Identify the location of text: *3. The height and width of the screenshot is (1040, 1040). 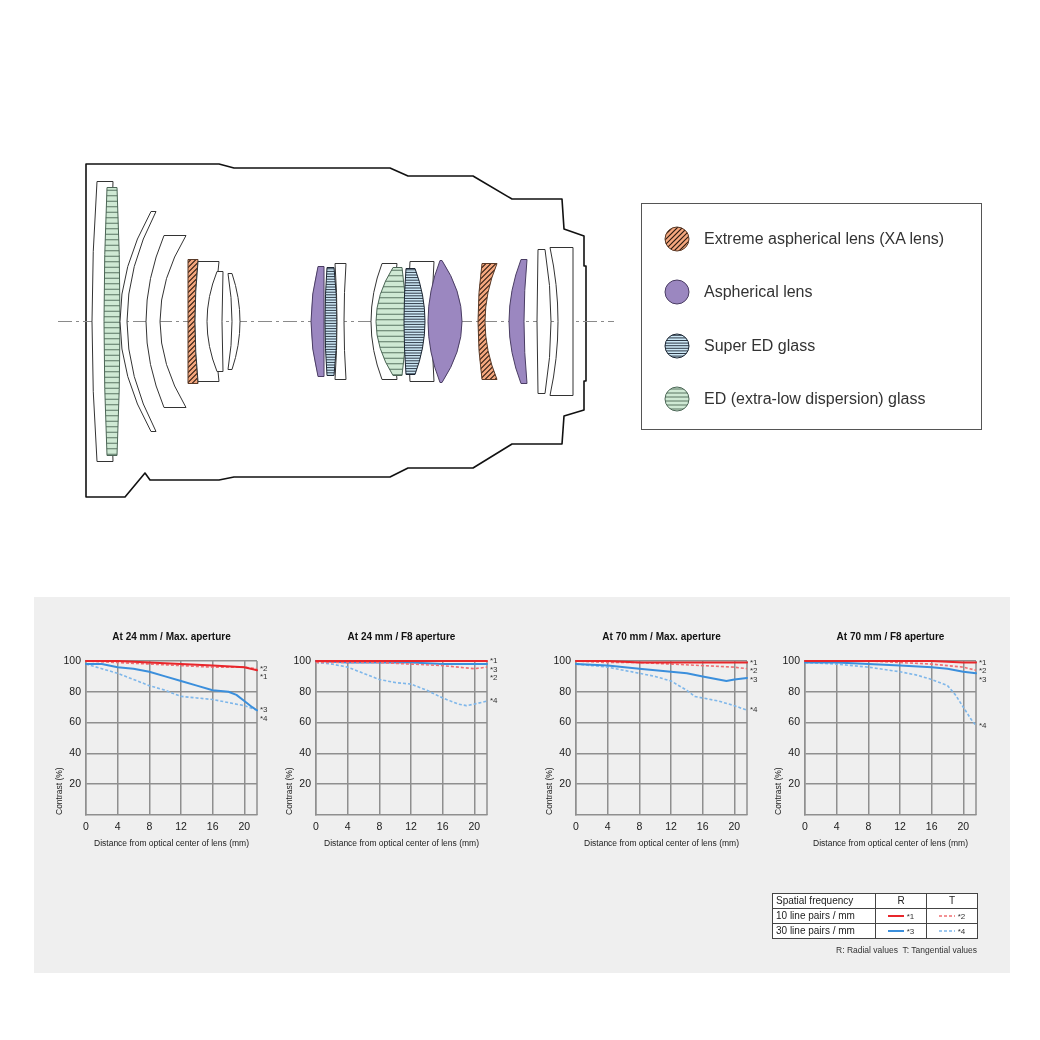
(910, 931).